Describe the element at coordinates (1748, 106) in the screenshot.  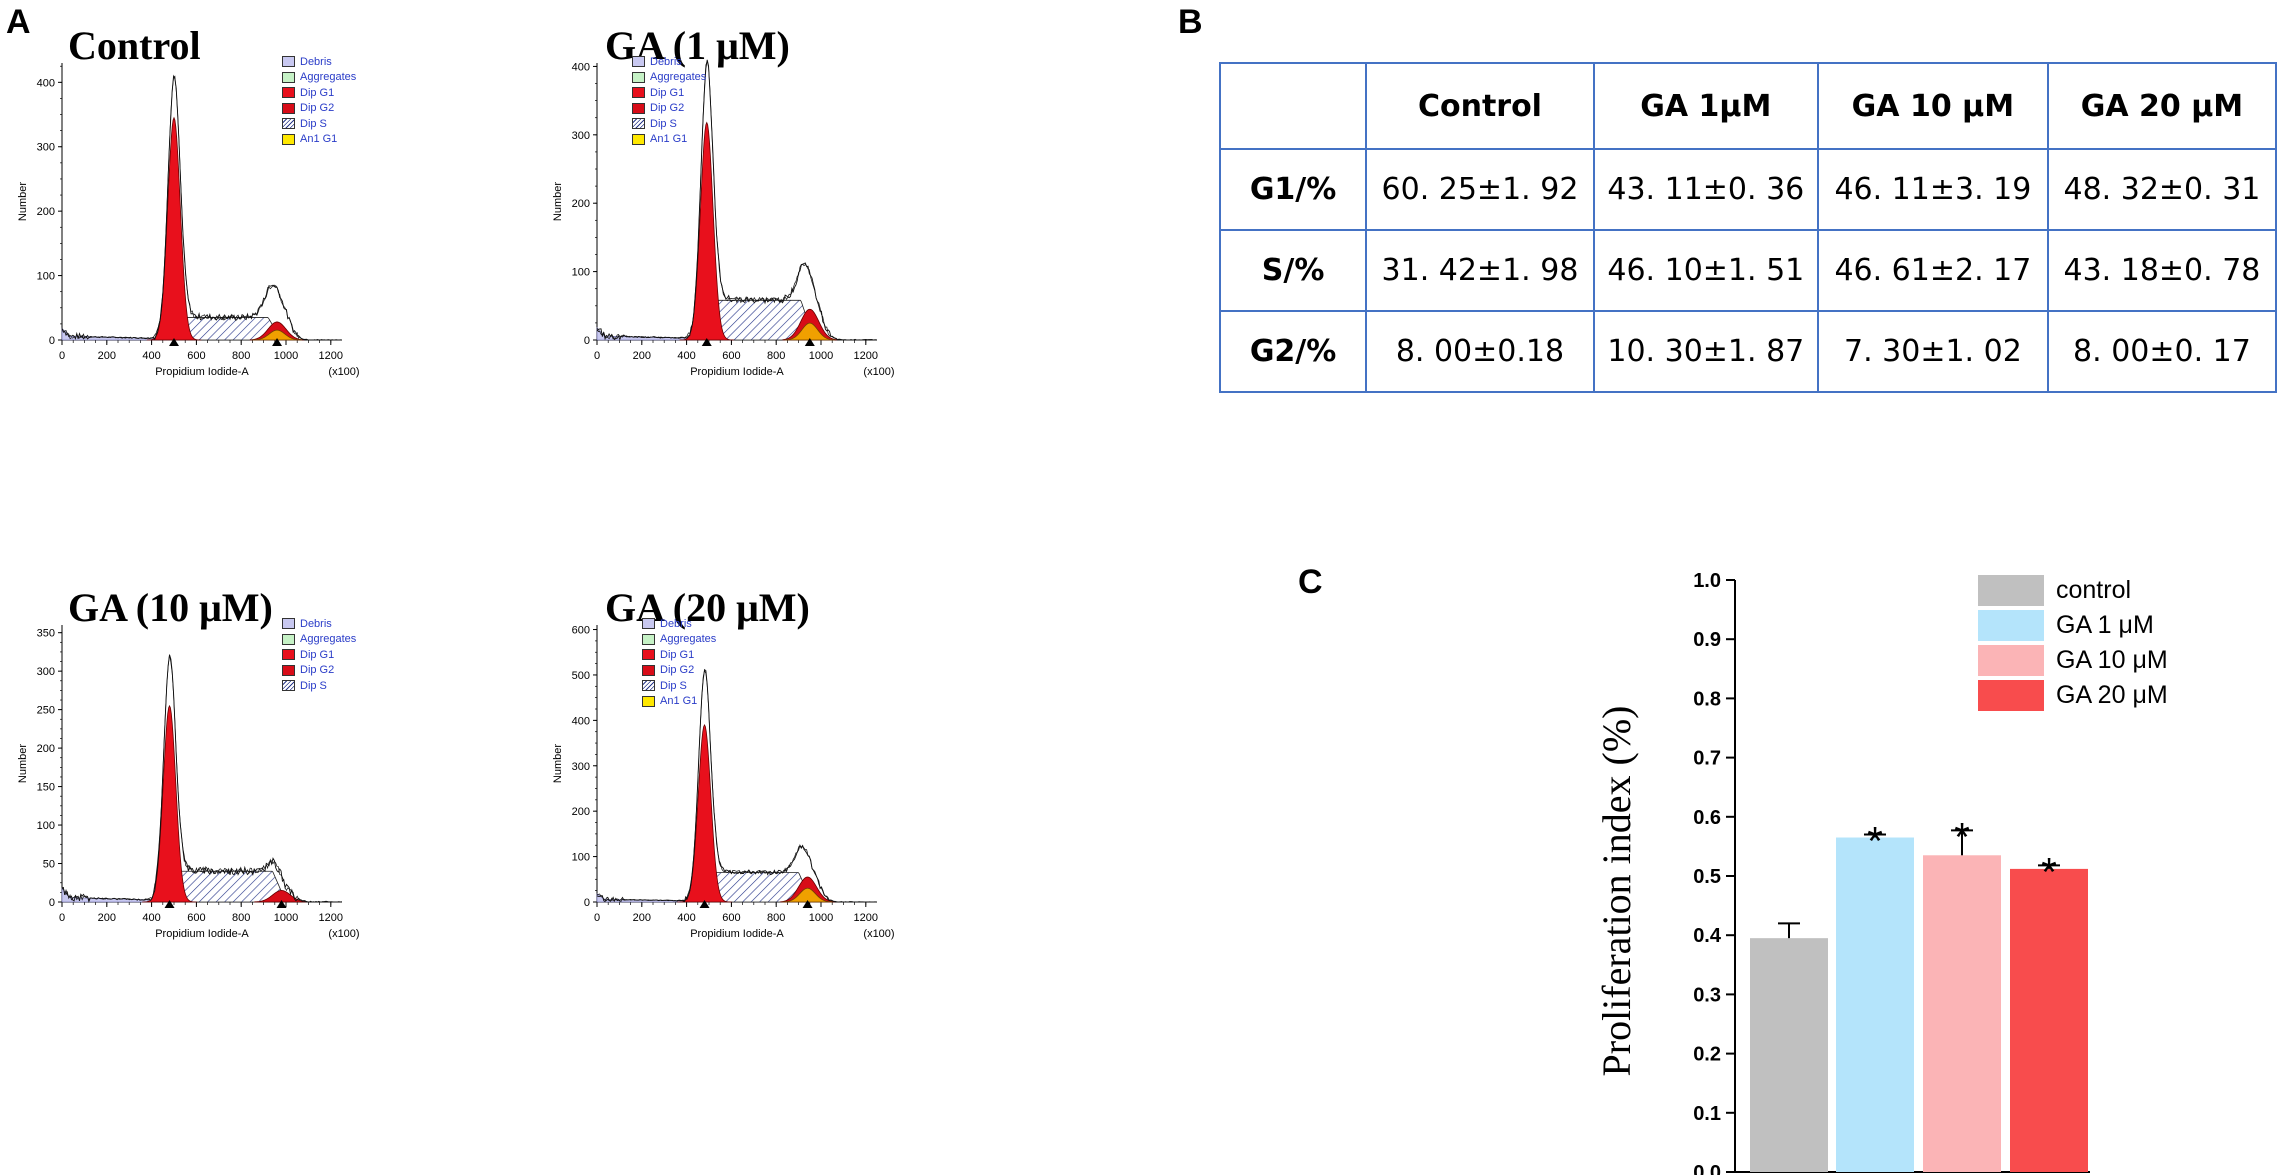
I see `table-header-row: Control GA 1μM GA 10 μM GA 20 μM` at that location.